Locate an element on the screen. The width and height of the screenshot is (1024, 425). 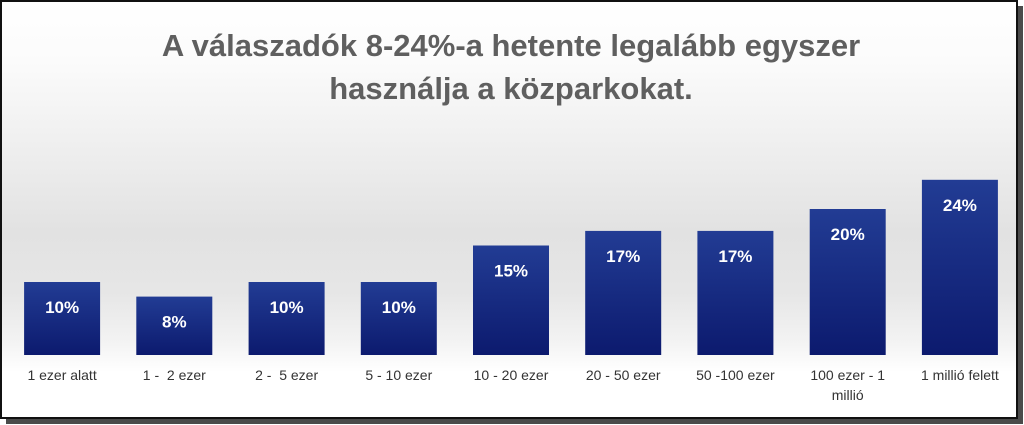
bar-value-label-8: 20% is located at coordinates (848, 234).